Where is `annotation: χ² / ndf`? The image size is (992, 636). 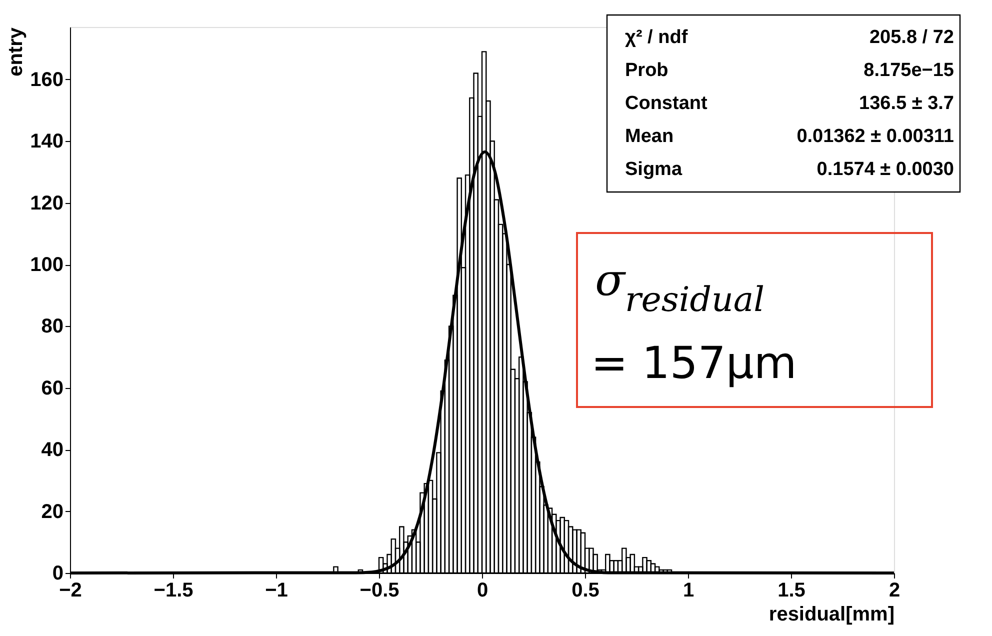 annotation: χ² / ndf is located at coordinates (656, 37).